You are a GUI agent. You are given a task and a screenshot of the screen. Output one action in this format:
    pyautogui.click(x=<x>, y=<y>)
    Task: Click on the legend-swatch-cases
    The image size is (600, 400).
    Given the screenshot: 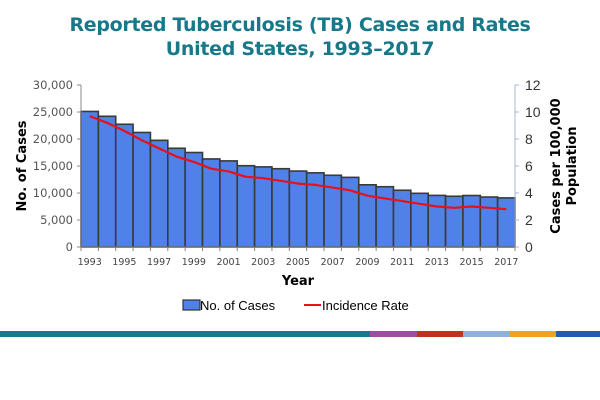 What is the action you would take?
    pyautogui.click(x=191, y=305)
    